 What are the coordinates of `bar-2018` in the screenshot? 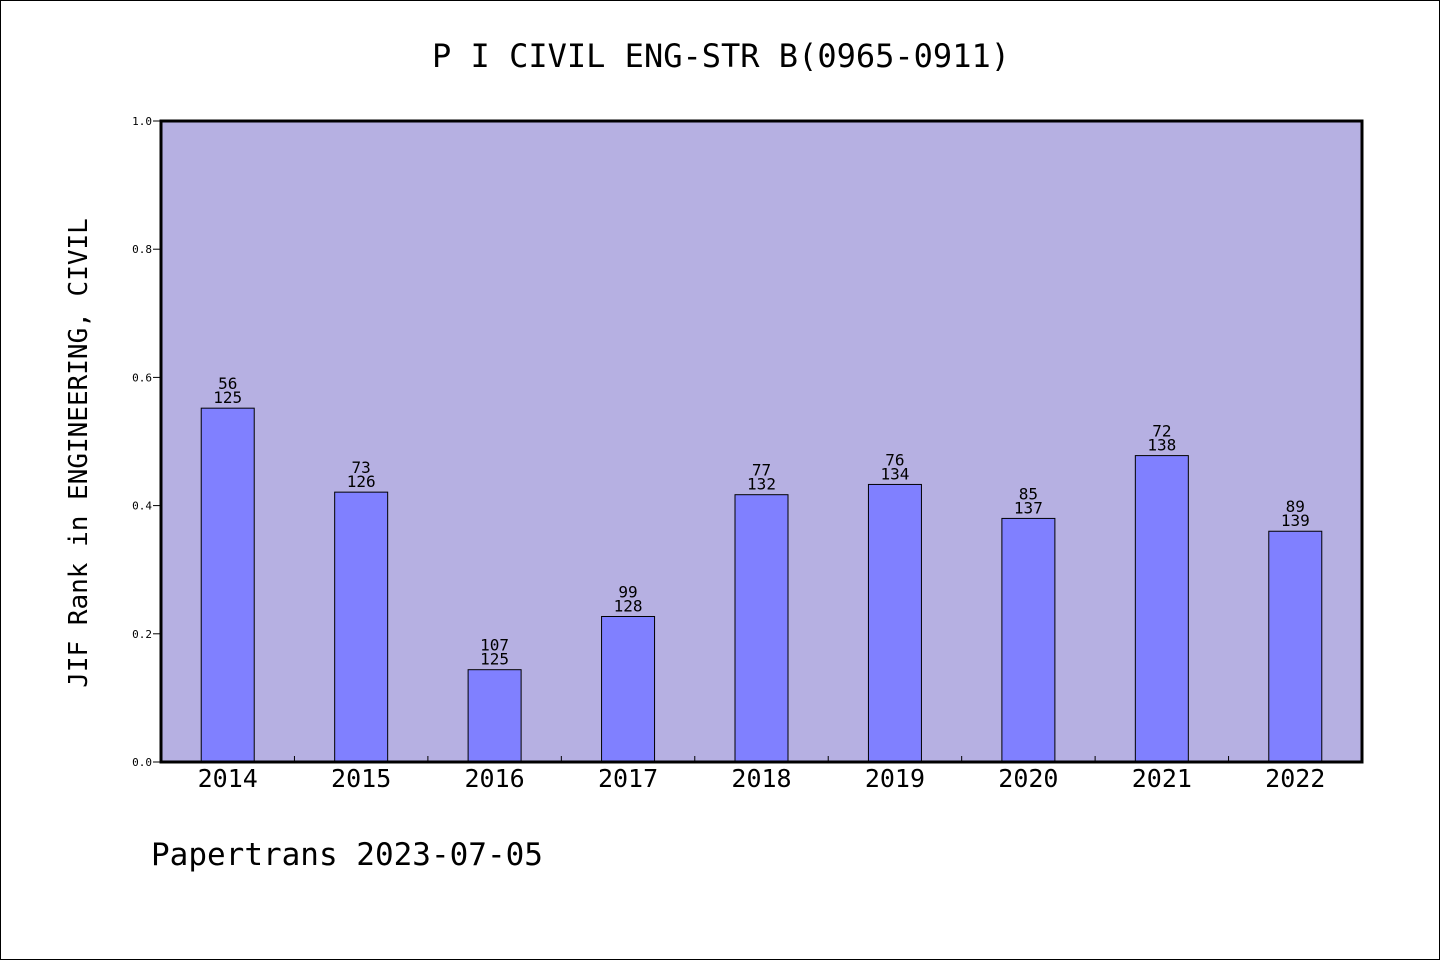 It's located at (761, 628).